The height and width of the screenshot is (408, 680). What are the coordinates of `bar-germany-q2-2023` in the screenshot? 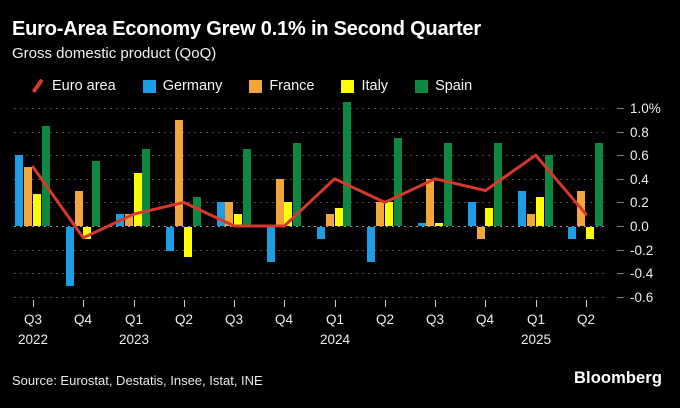 It's located at (170, 239).